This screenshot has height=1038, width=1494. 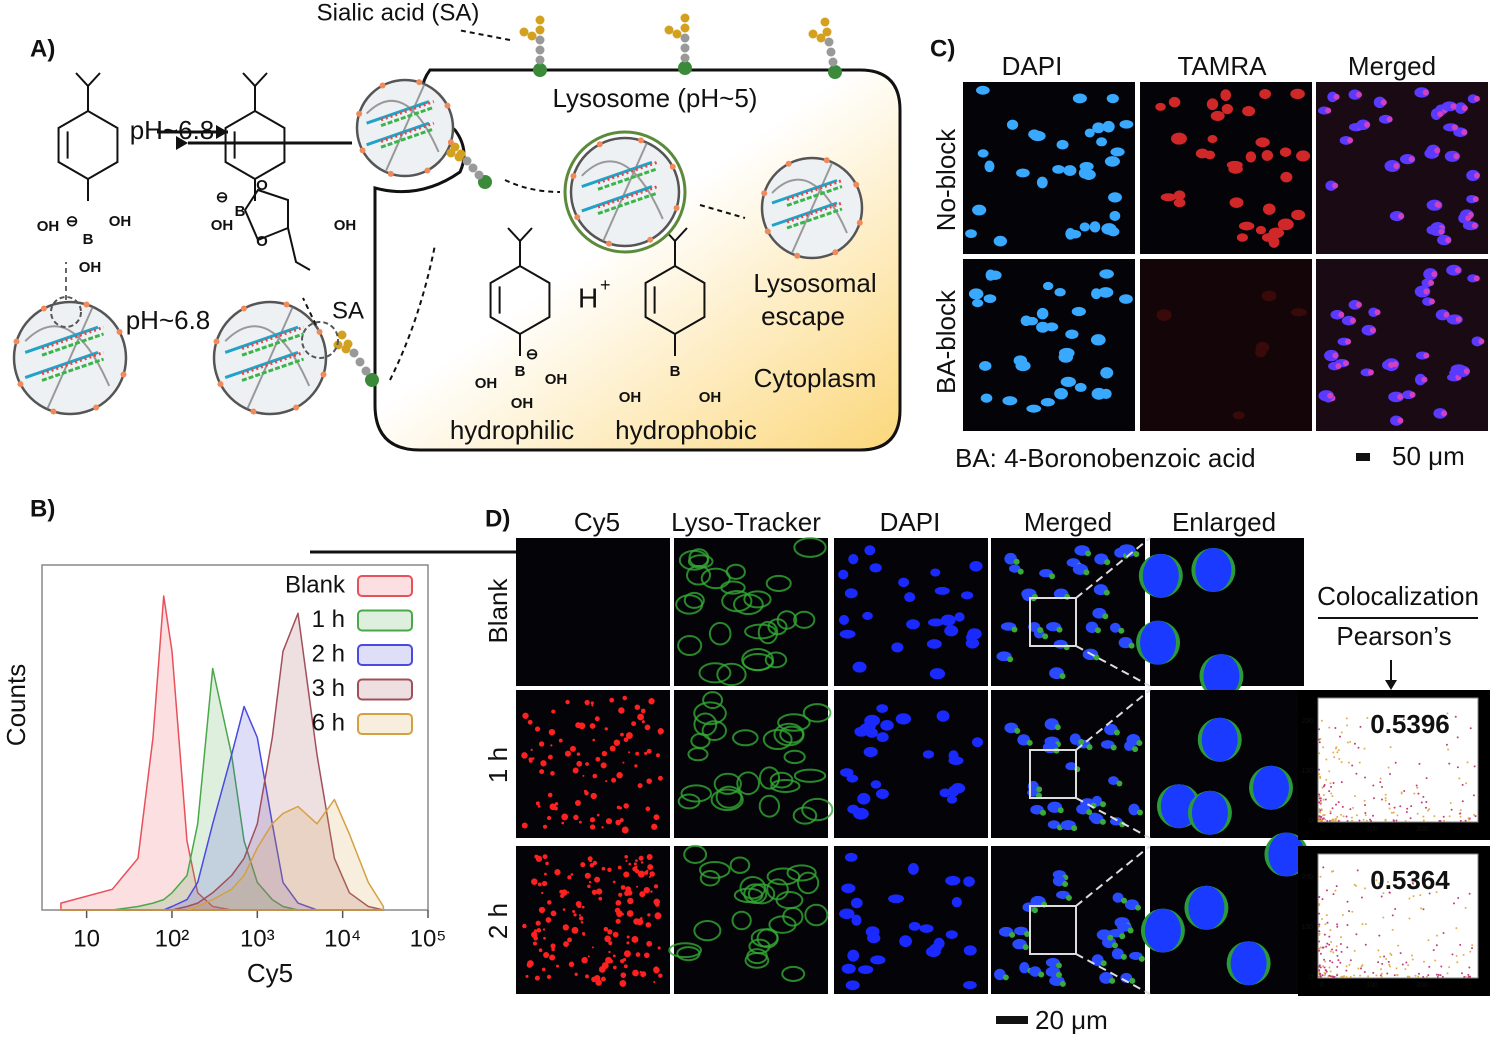 I want to click on label: pH~6.8, so click(x=172, y=130).